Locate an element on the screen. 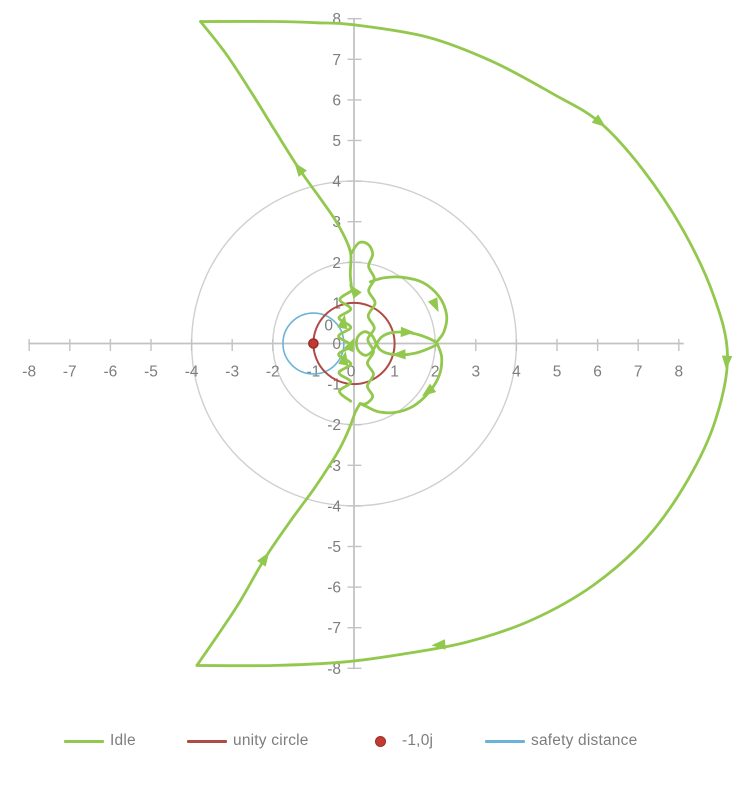 The width and height of the screenshot is (740, 790). legend-swatch-critical-point-dot-icon is located at coordinates (380, 741).